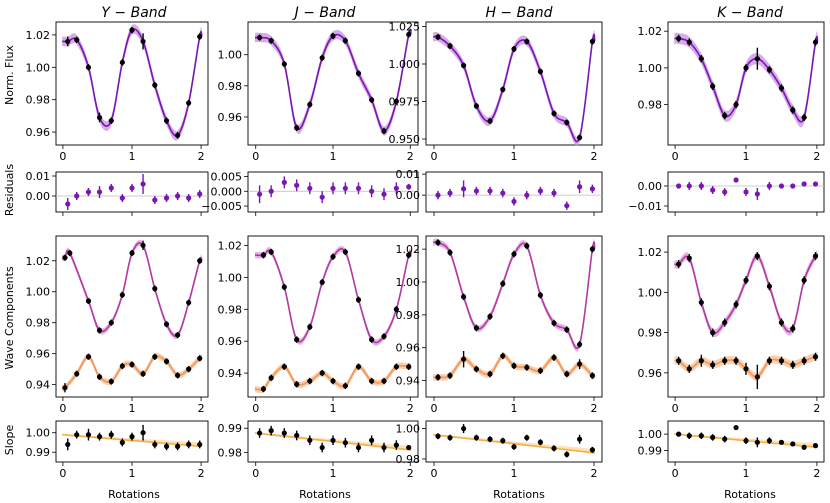  I want to click on k-band-slope-ytick-label: 1.00, so click(650, 434).